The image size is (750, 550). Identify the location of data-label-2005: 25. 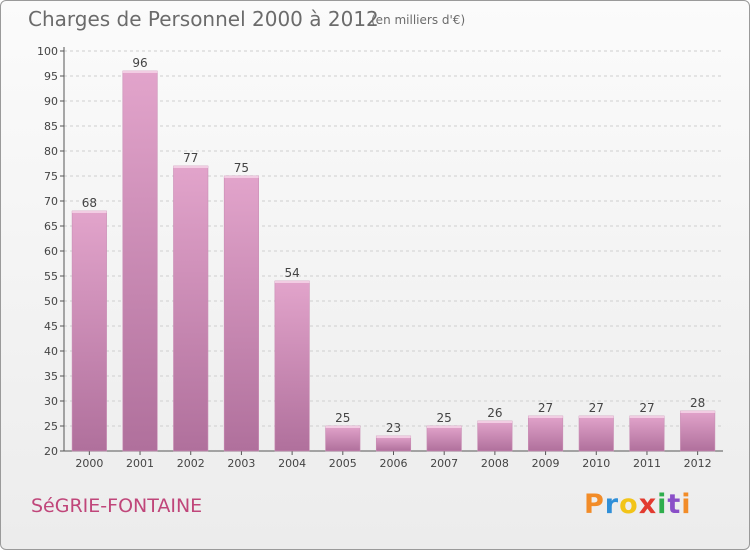
(342, 418).